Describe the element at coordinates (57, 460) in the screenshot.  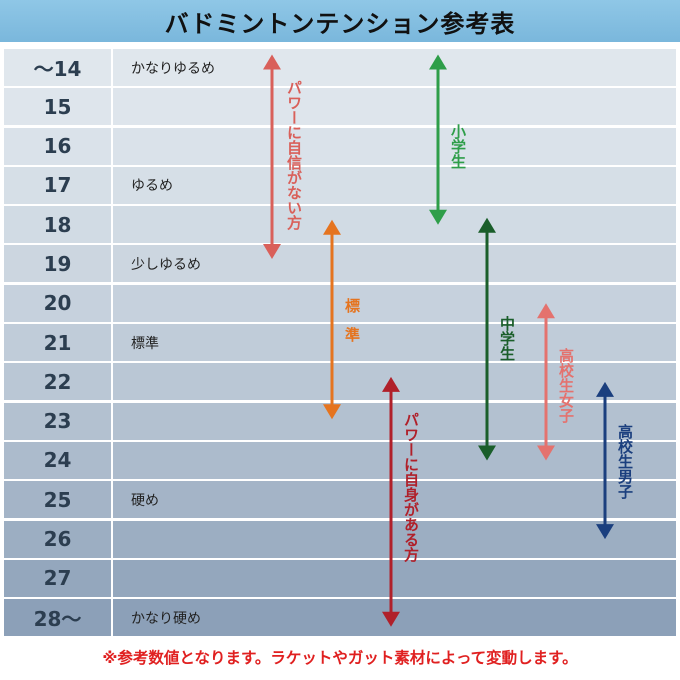
I see `tension-value: 24` at that location.